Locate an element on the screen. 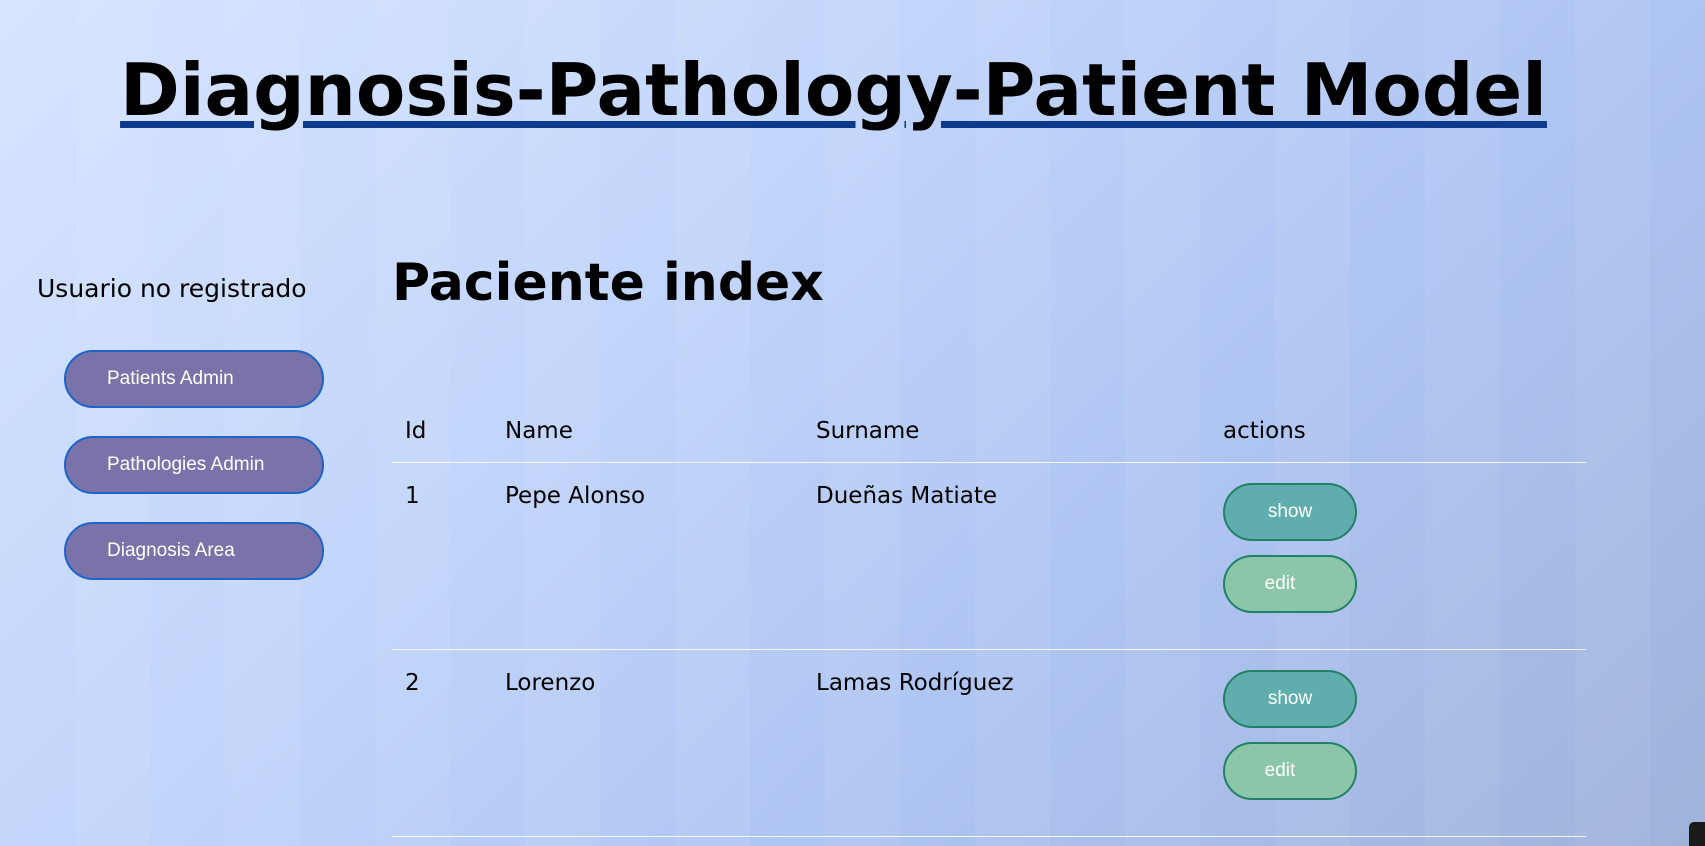 The image size is (1705, 846). column-header-actions: actions is located at coordinates (1398, 431).